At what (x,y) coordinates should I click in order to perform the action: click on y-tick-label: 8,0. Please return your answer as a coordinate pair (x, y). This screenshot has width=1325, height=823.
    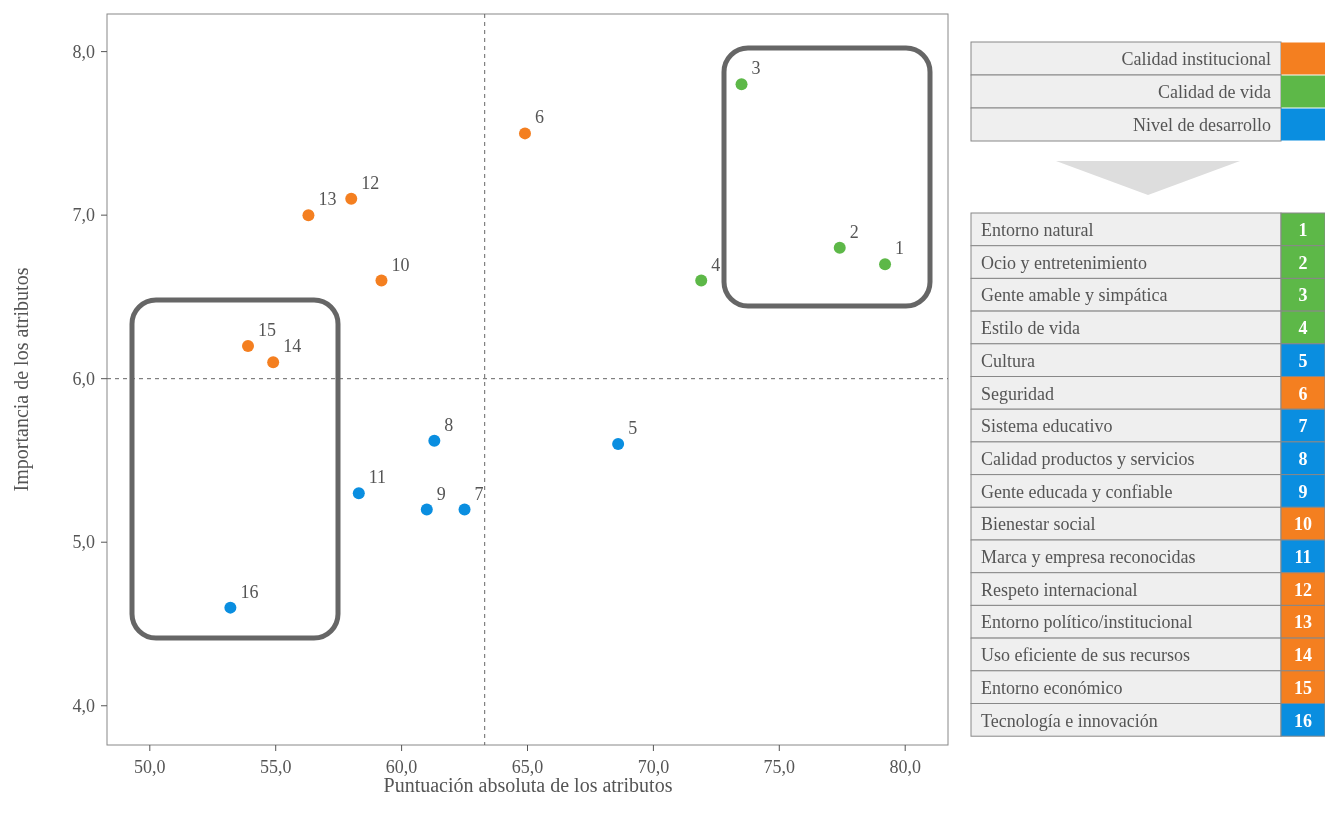
    Looking at the image, I should click on (83, 51).